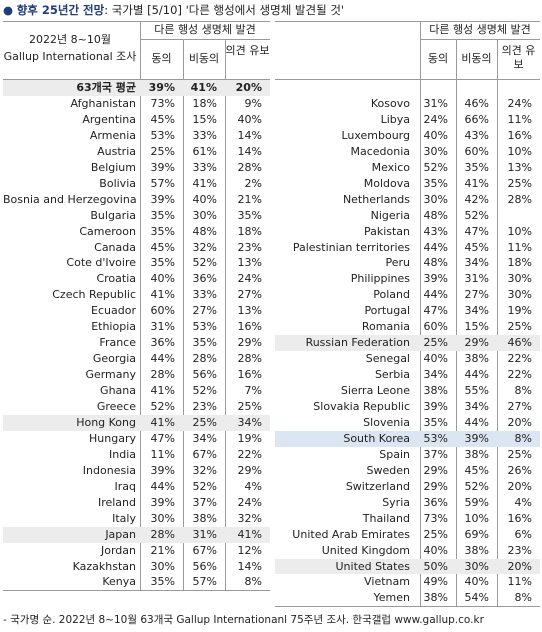 The image size is (542, 632). Describe the element at coordinates (253, 183) in the screenshot. I see `value-cell: 2%` at that location.